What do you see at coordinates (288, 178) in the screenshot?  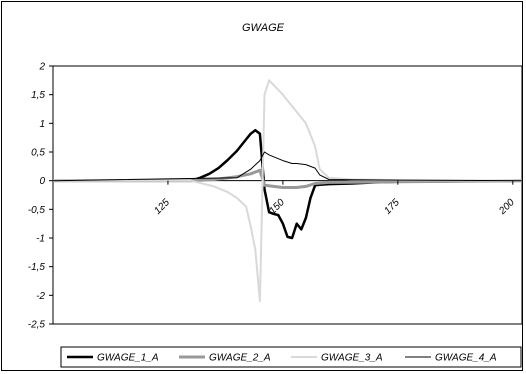 I see `series-line-gwage-2-a` at bounding box center [288, 178].